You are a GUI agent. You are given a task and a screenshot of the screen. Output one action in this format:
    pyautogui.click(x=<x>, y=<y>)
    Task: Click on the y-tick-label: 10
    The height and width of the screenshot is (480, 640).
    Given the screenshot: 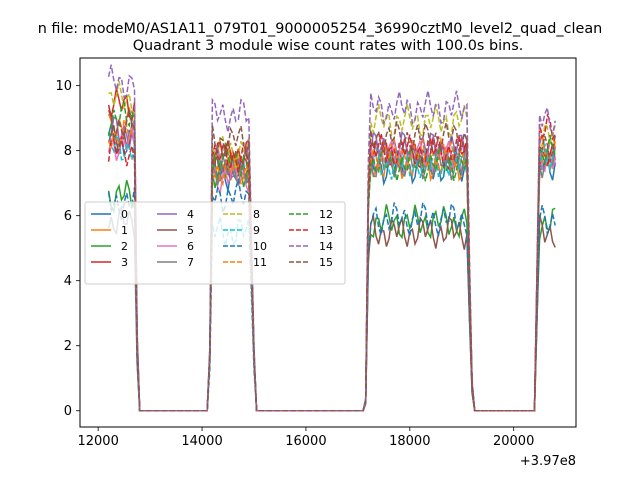 What is the action you would take?
    pyautogui.click(x=63, y=86)
    